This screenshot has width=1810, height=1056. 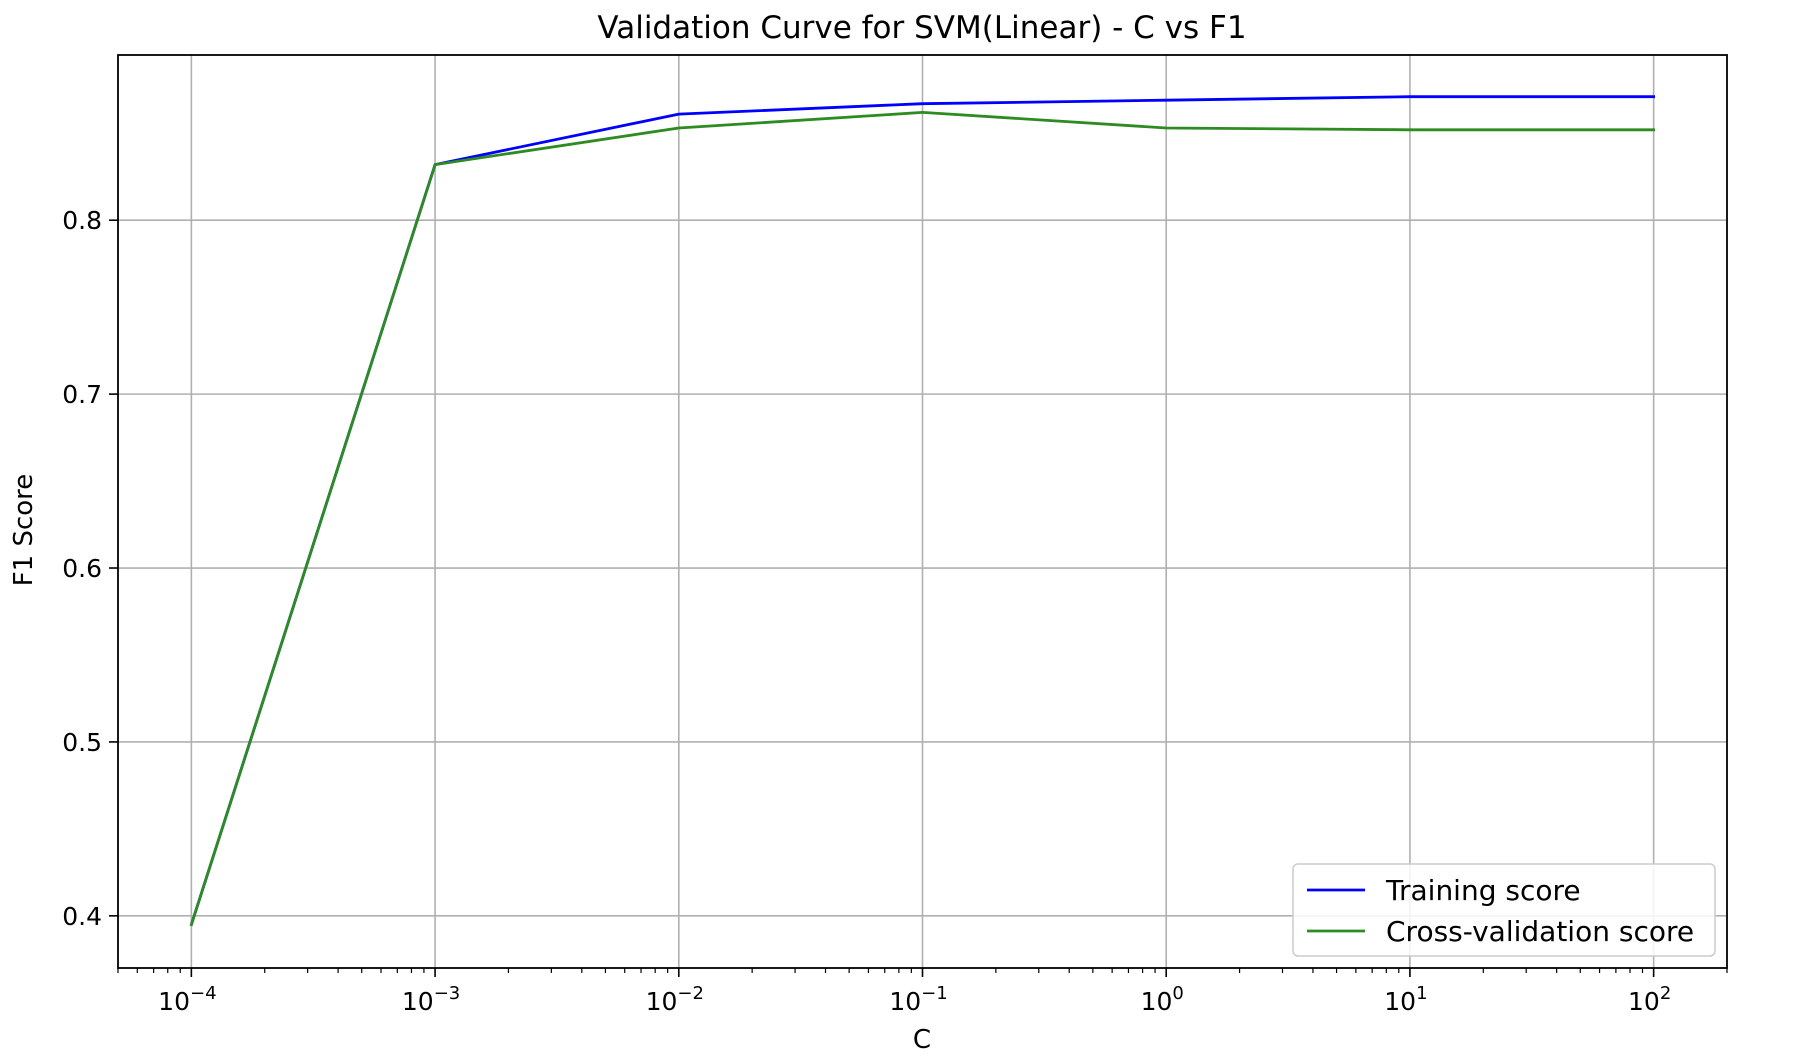 What do you see at coordinates (918, 999) in the screenshot?
I see `x-tick-label: 10⁻¹` at bounding box center [918, 999].